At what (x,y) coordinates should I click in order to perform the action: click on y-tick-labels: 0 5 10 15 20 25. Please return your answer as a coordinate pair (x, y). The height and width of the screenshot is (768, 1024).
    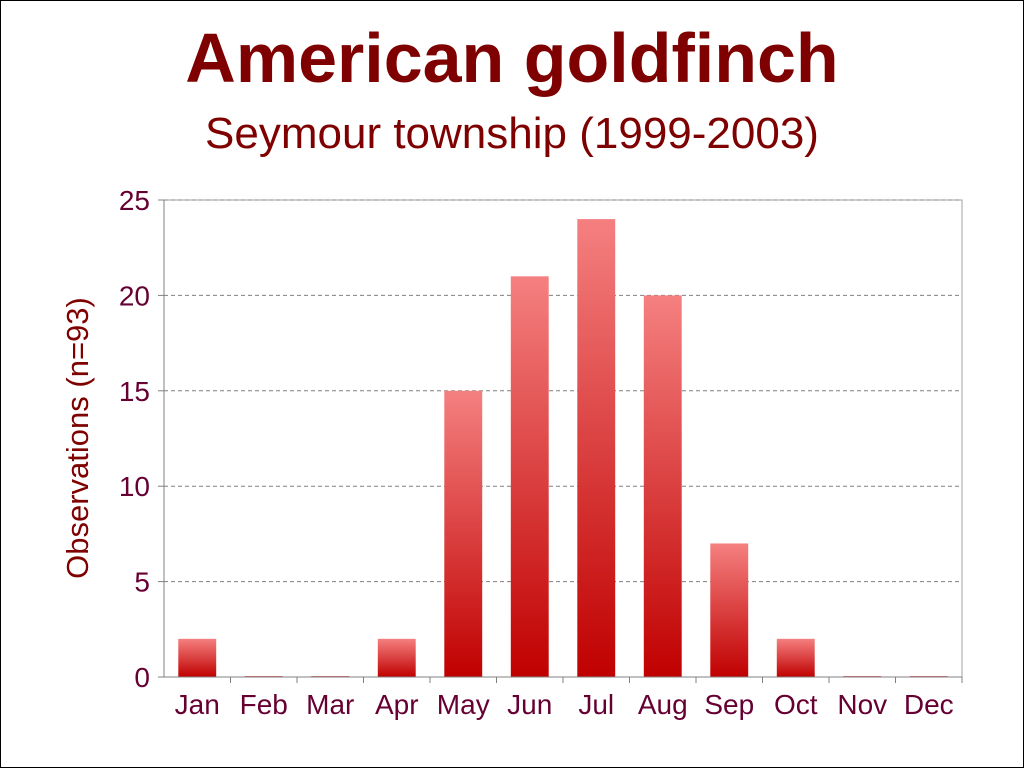
    Looking at the image, I should click on (141, 439).